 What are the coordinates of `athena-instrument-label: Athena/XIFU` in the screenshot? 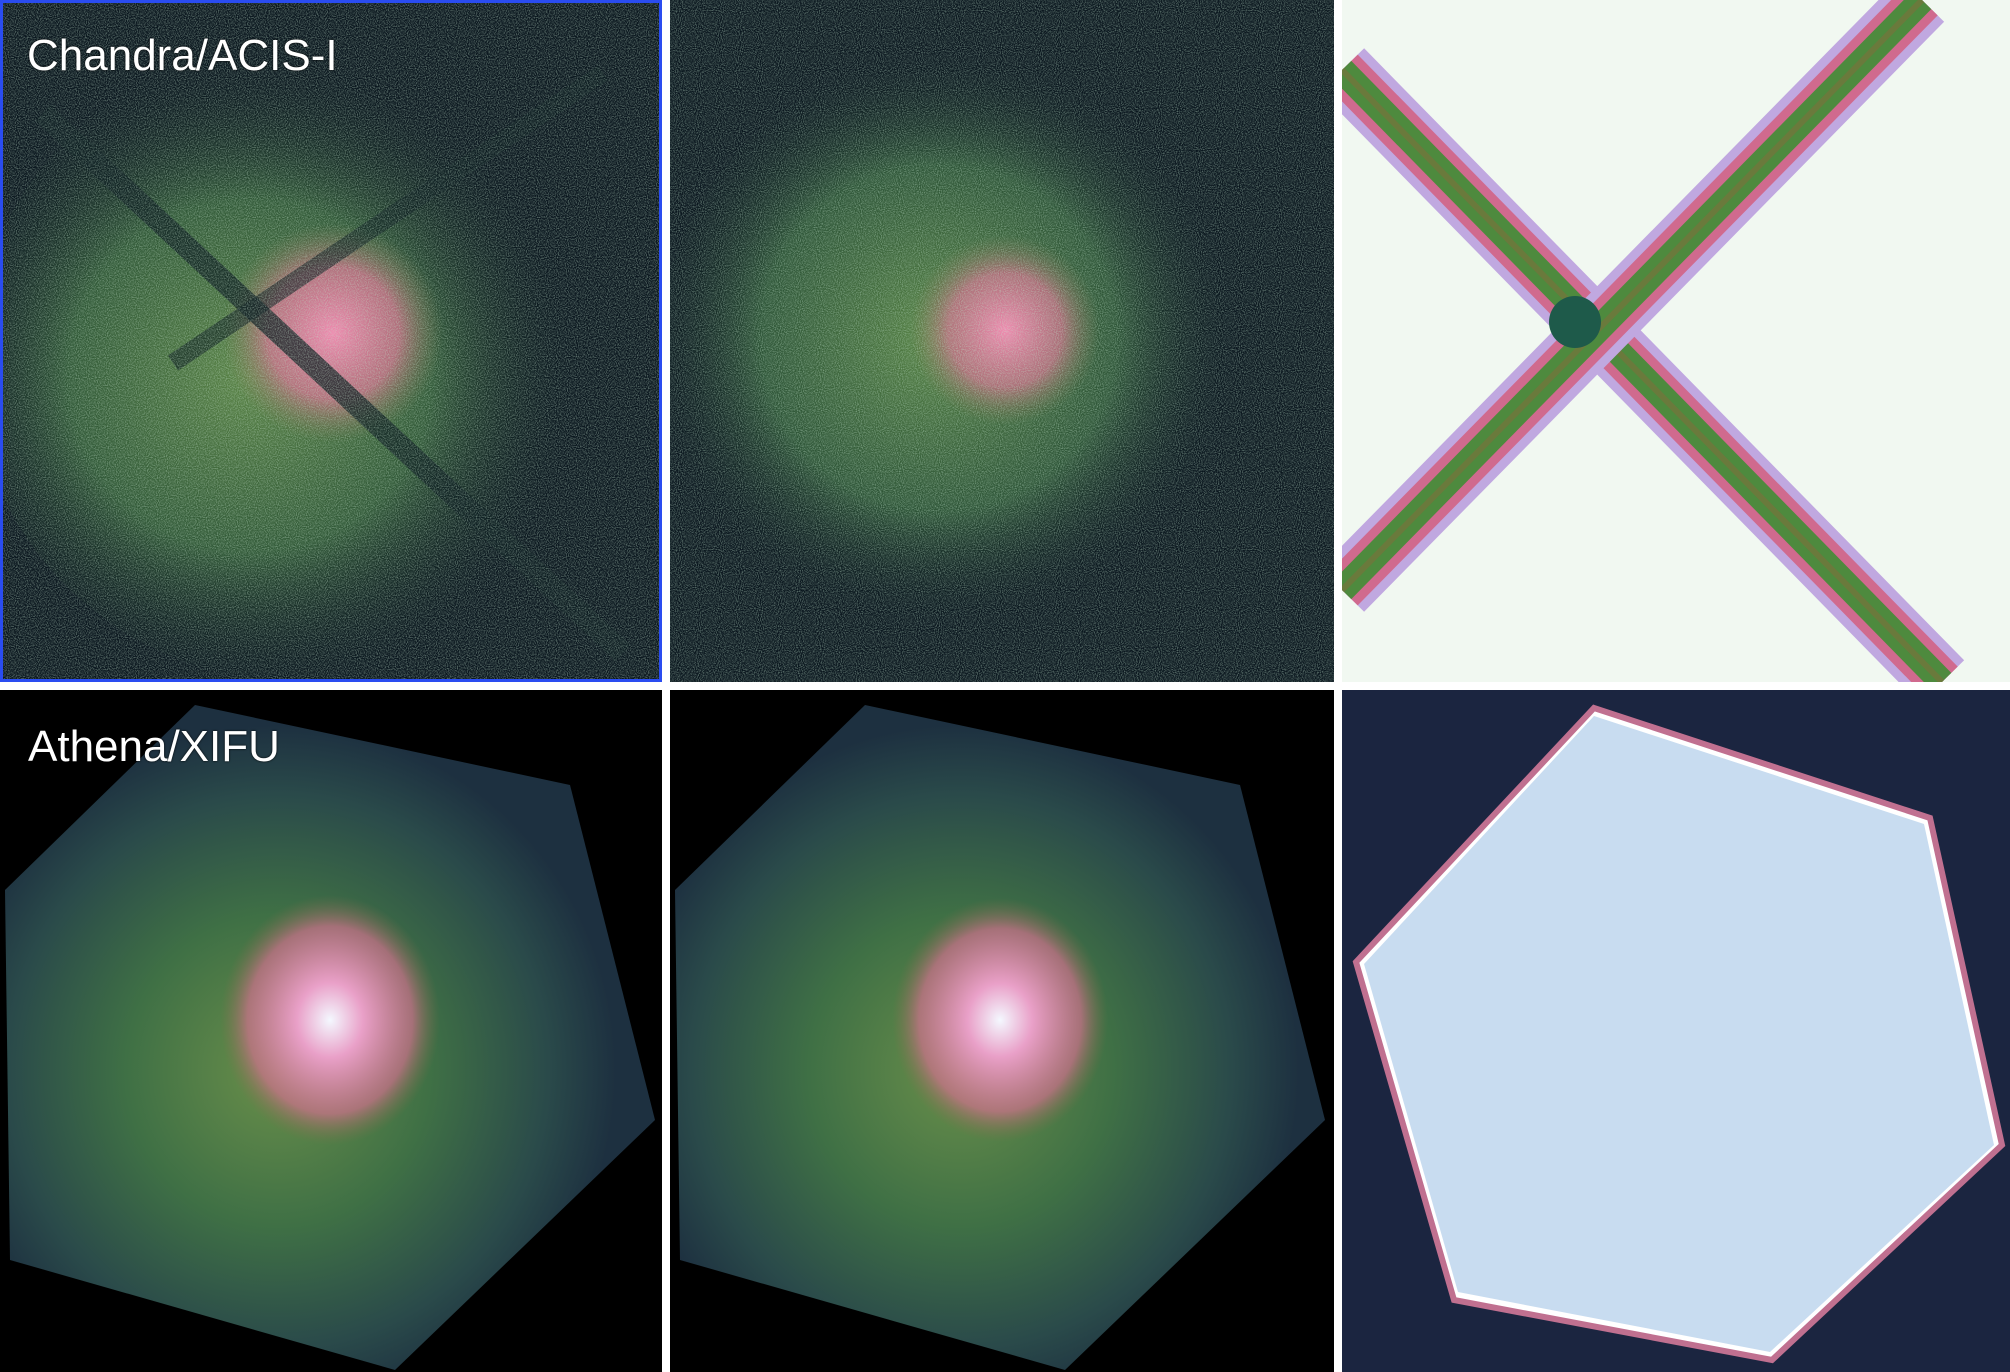 It's located at (154, 746).